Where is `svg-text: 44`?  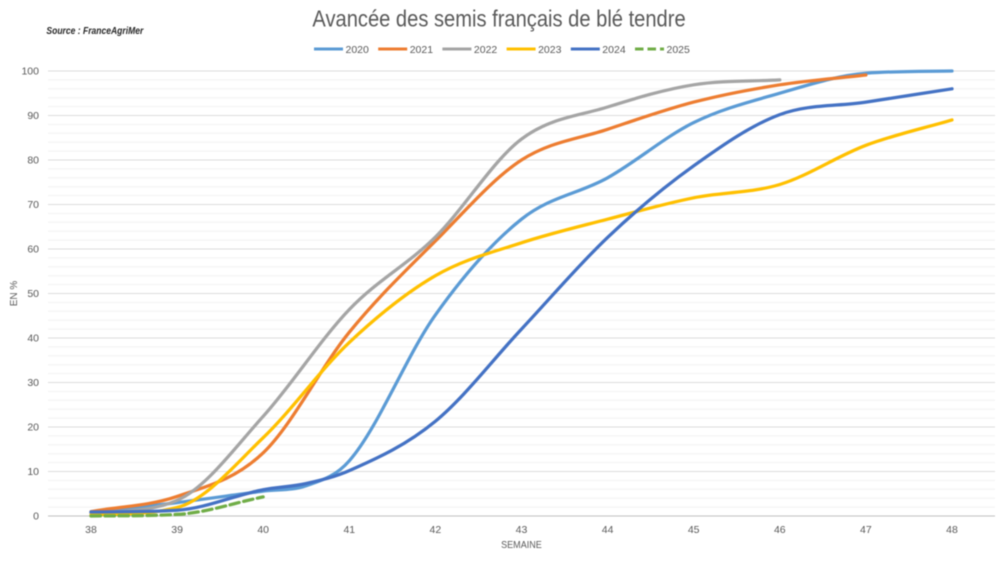 svg-text: 44 is located at coordinates (608, 530).